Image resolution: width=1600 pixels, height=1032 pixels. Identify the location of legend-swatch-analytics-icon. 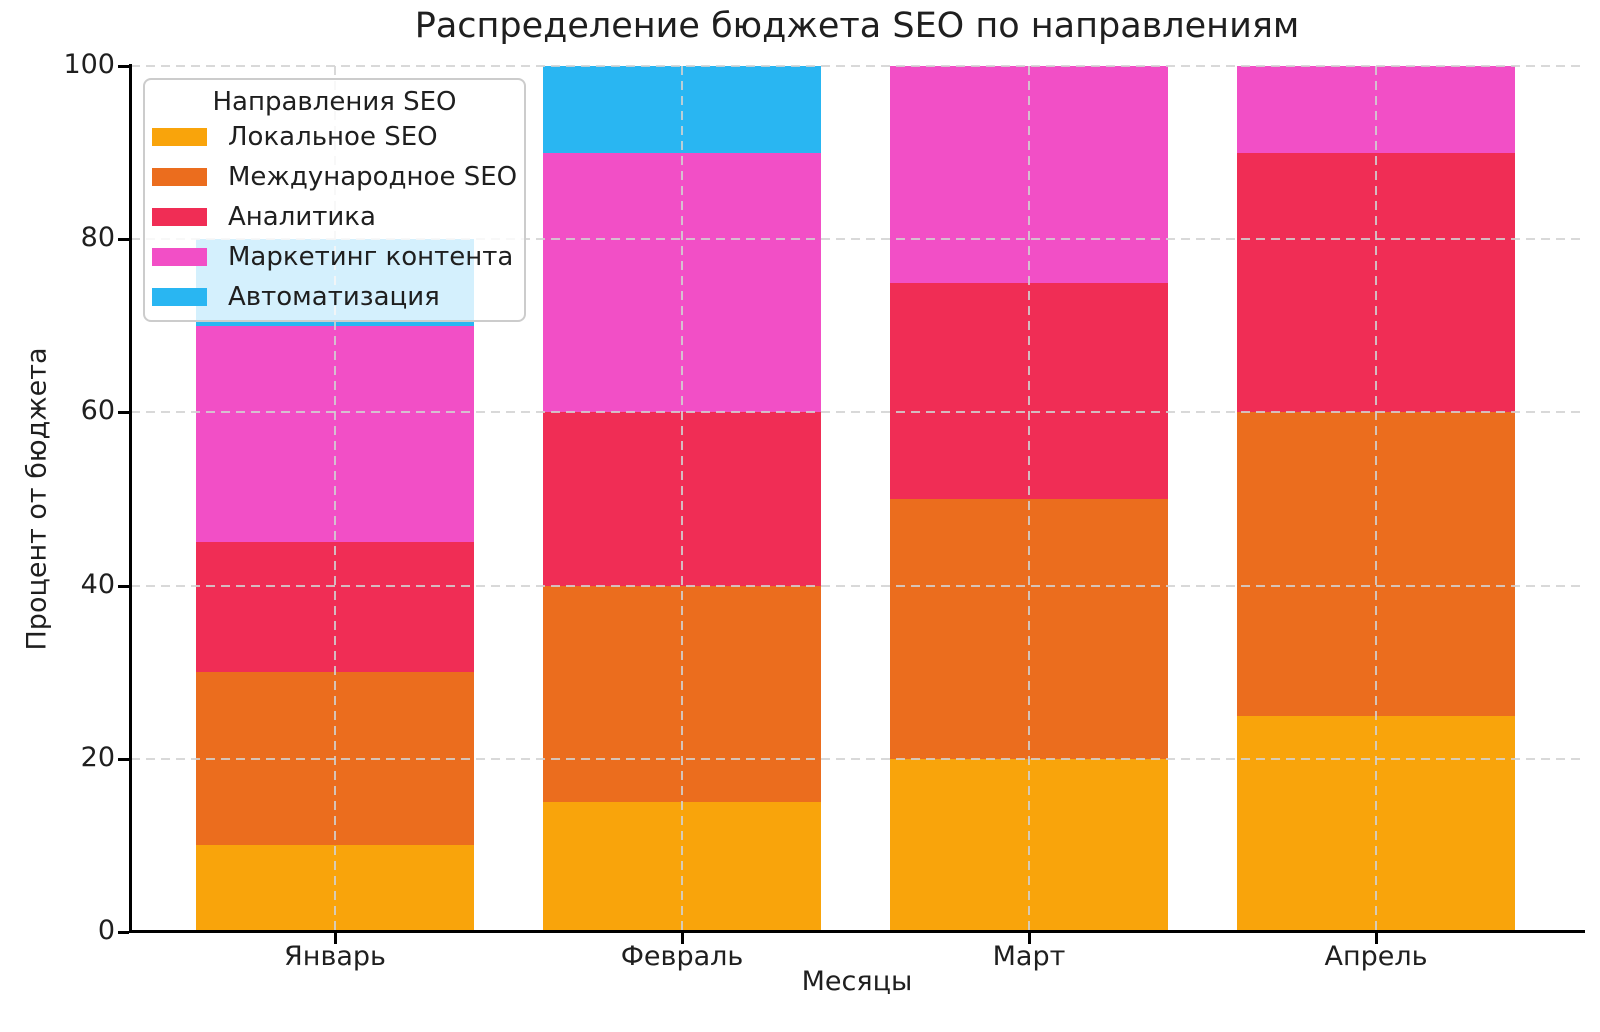
(179, 217).